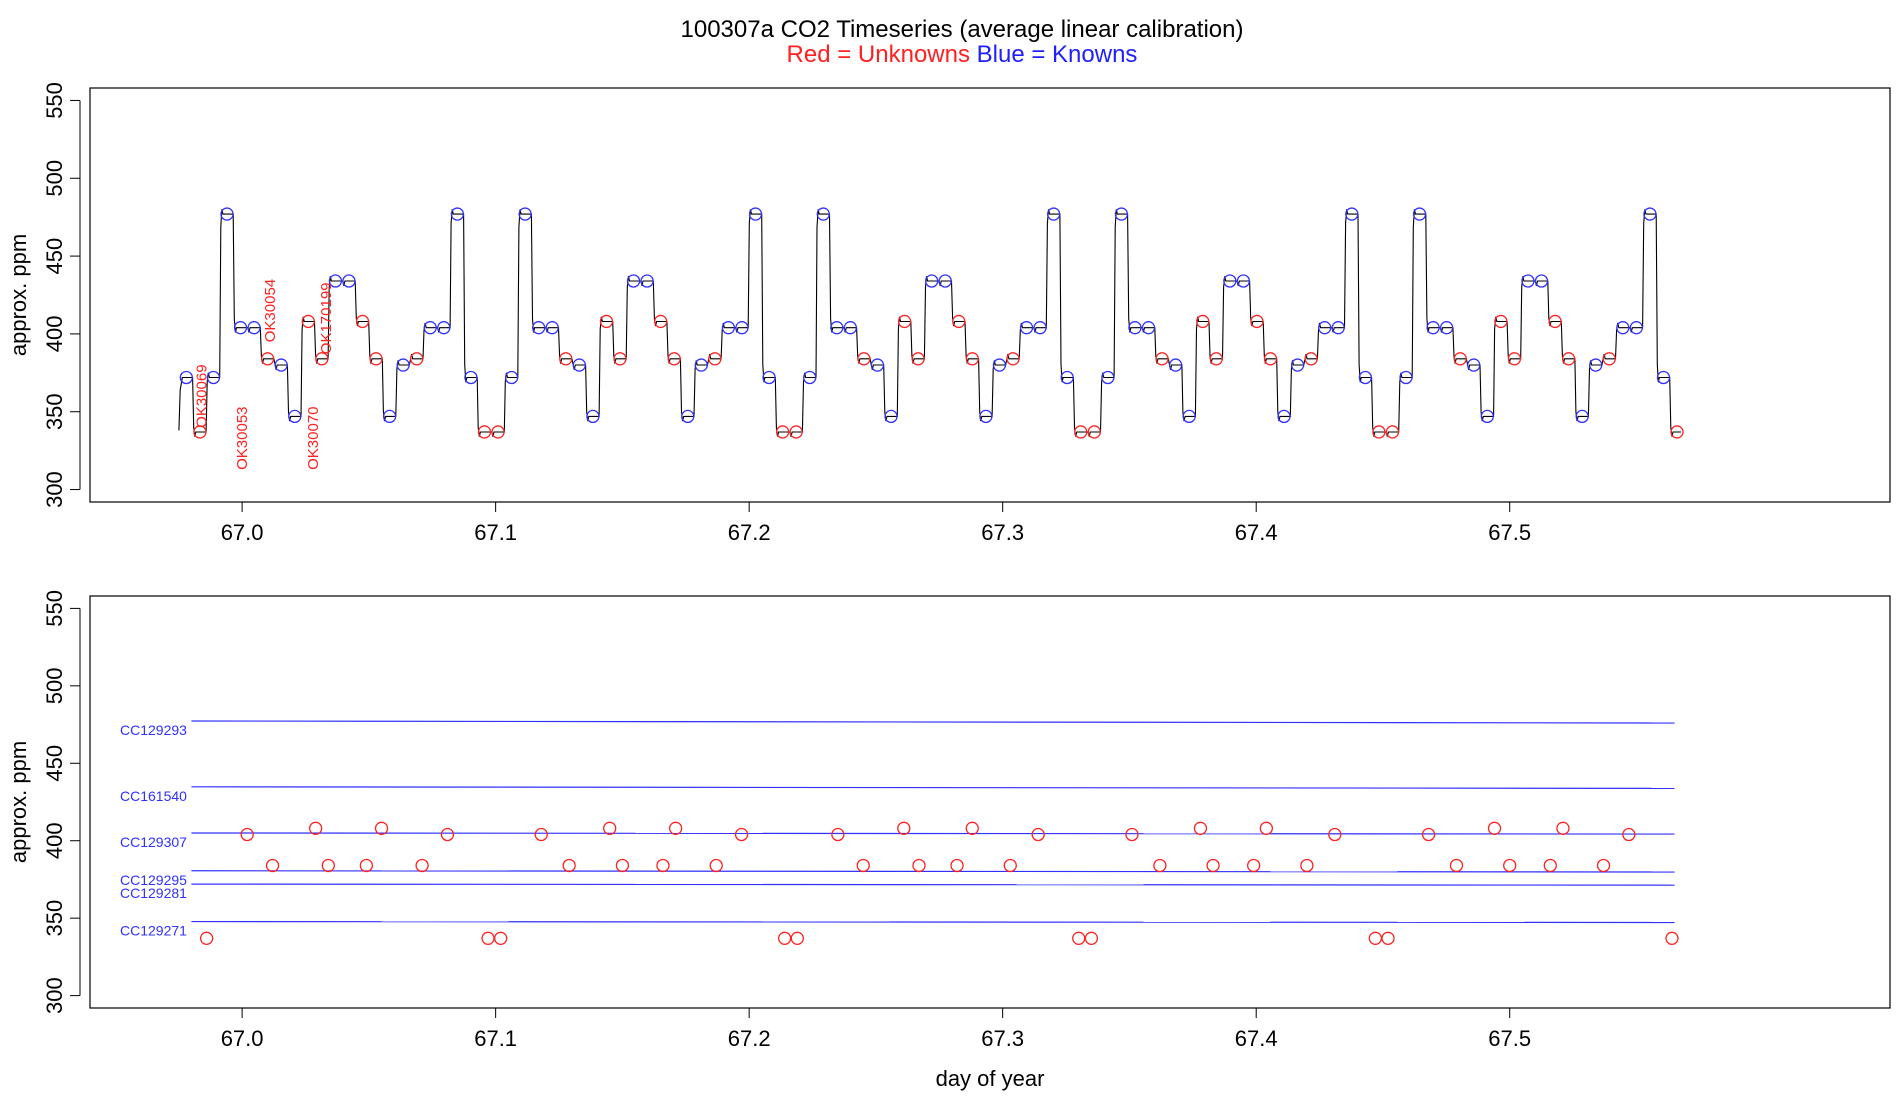  I want to click on standard-label: CC129293, so click(153, 730).